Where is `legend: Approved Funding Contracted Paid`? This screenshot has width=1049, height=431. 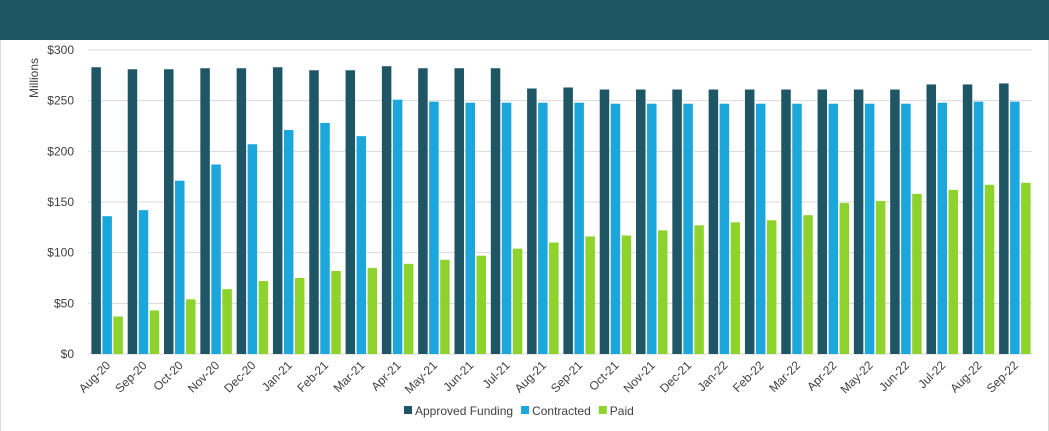
legend: Approved Funding Contracted Paid is located at coordinates (519, 411).